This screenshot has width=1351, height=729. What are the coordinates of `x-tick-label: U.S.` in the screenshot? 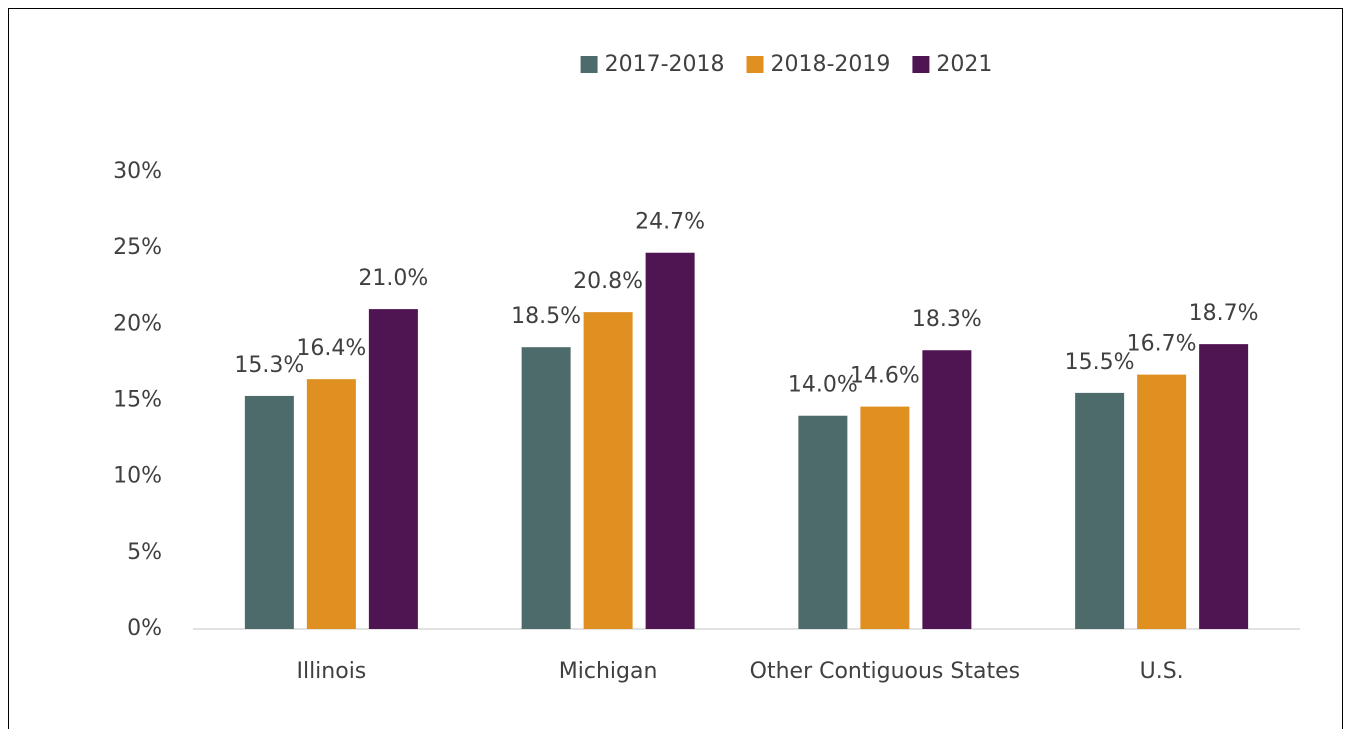 It's located at (1162, 671).